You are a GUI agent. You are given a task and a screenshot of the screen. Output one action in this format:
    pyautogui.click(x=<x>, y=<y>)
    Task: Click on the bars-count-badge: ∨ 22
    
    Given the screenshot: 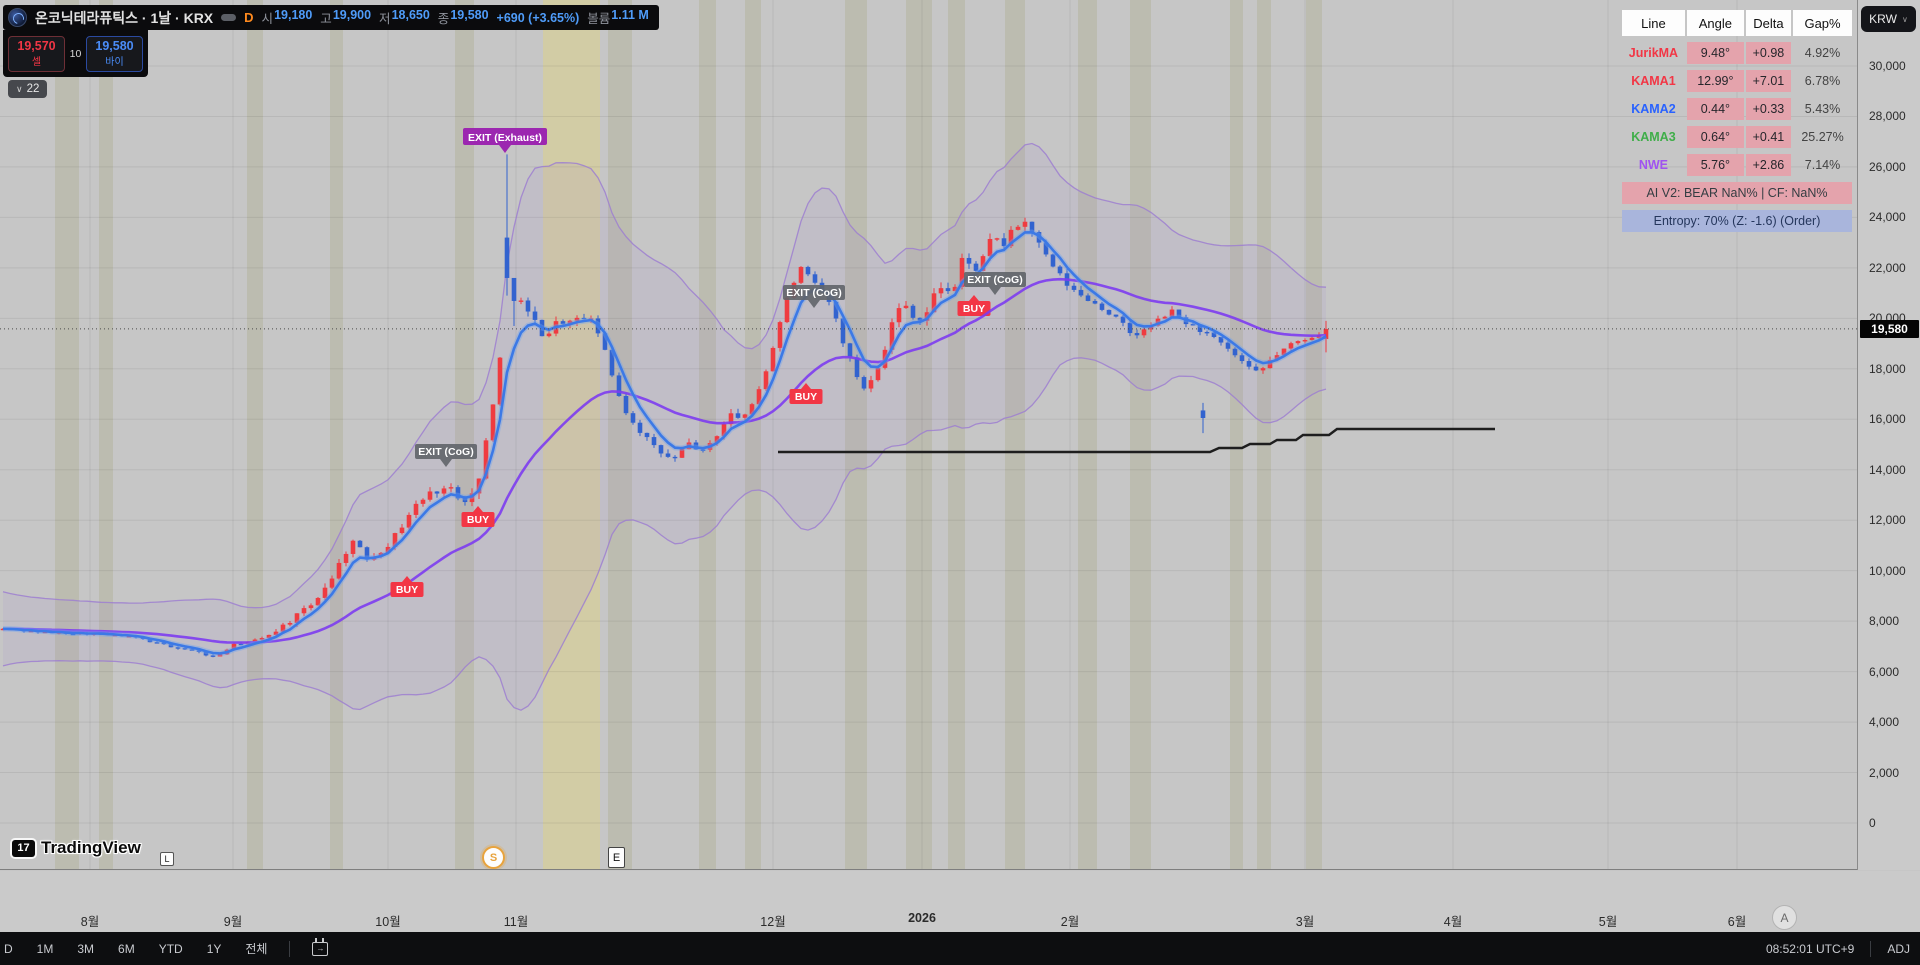 What is the action you would take?
    pyautogui.click(x=28, y=89)
    